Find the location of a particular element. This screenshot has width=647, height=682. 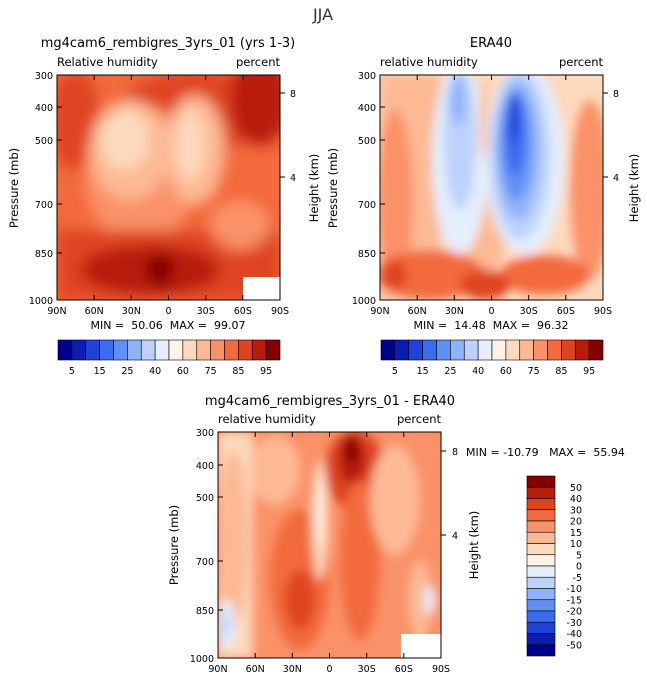

diff-y2tick-8: 8 is located at coordinates (455, 452).